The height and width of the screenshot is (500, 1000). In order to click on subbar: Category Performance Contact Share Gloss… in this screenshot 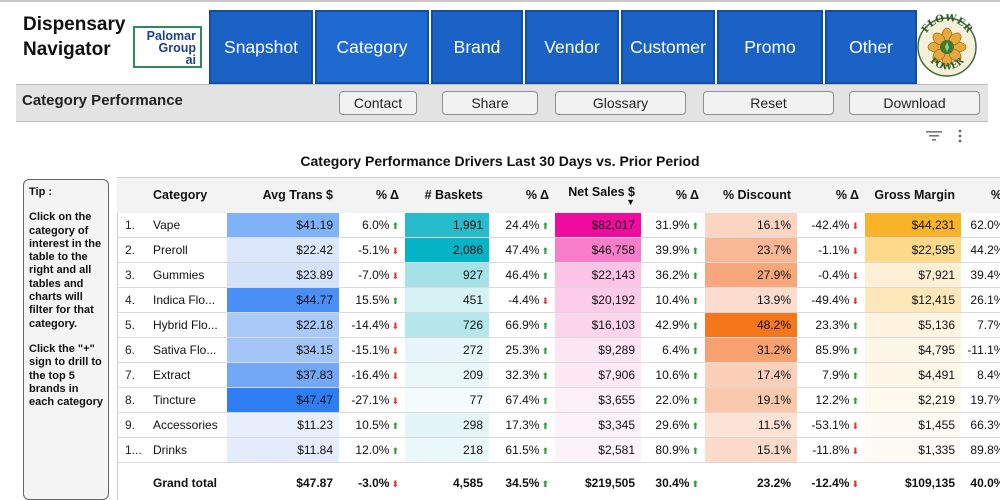, I will do `click(502, 103)`.